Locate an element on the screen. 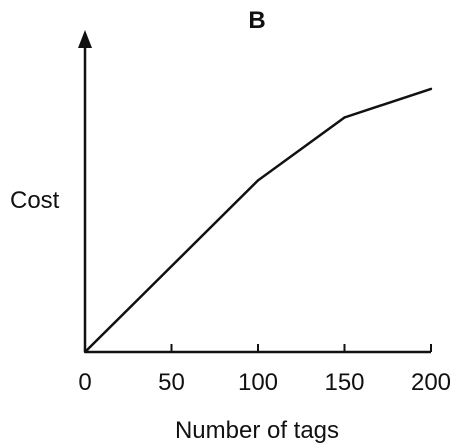  chart-title: B is located at coordinates (256, 20).